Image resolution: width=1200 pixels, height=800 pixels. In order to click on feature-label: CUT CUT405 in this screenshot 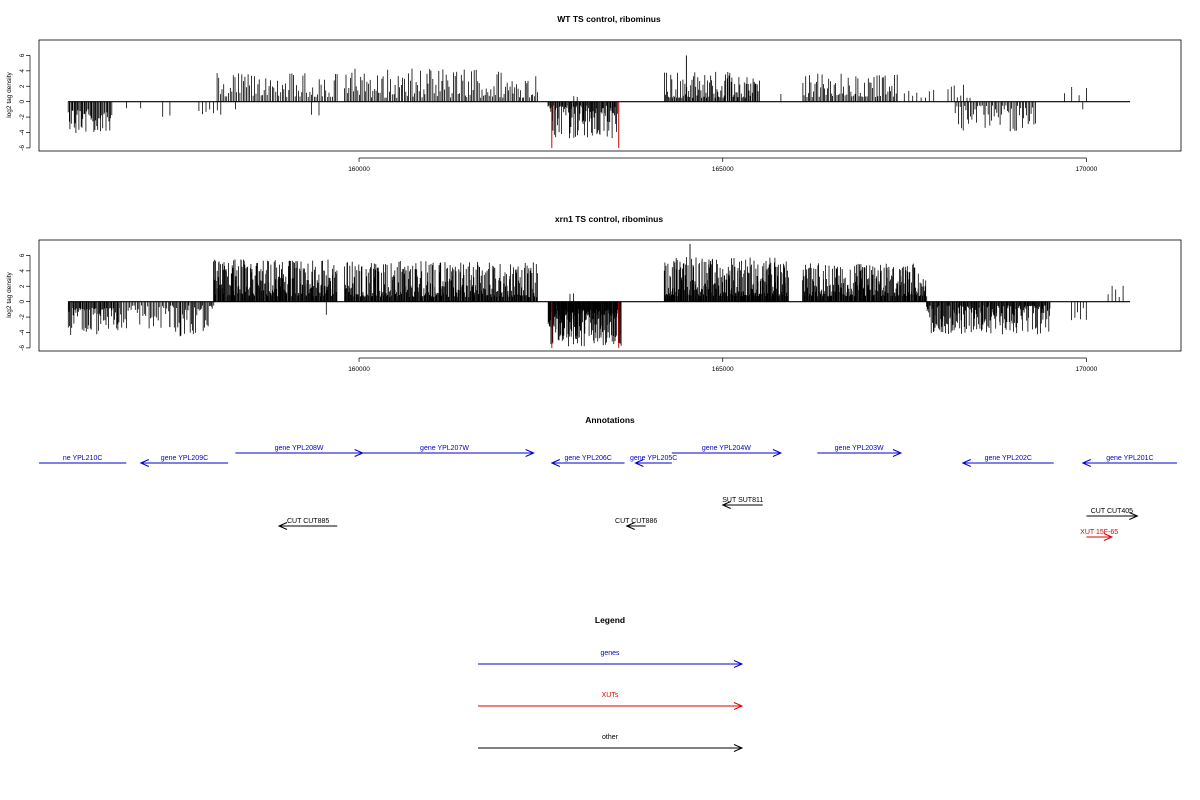, I will do `click(1112, 511)`.